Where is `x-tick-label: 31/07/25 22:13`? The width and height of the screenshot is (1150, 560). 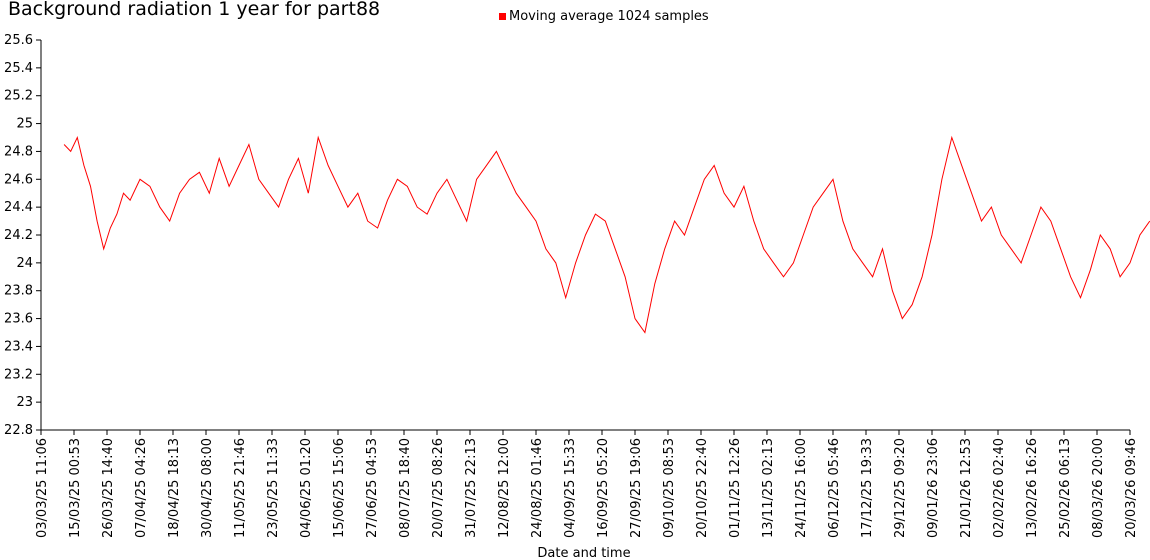 x-tick-label: 31/07/25 22:13 is located at coordinates (471, 488).